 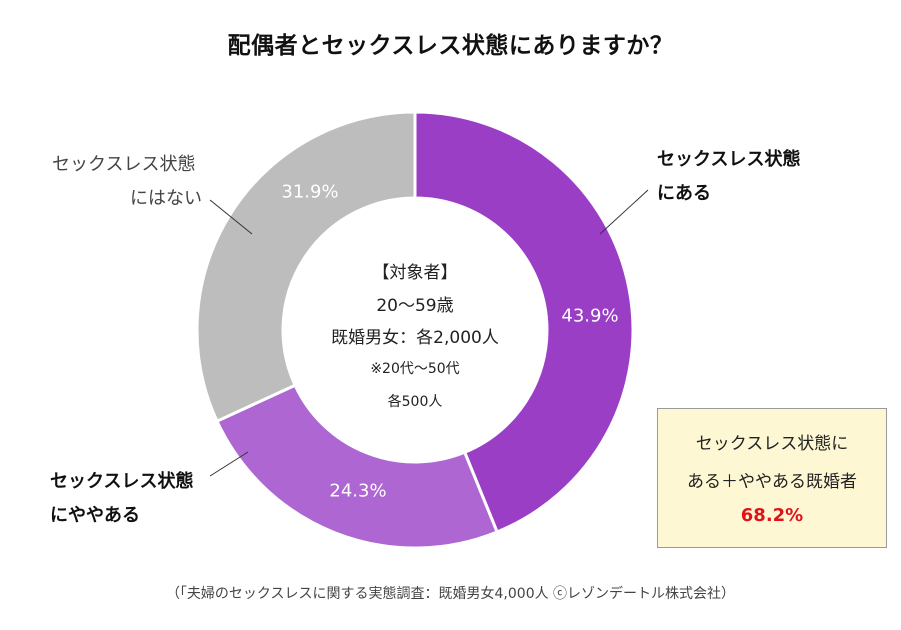 I want to click on category-label-nai-line2: にはない, so click(x=166, y=198).